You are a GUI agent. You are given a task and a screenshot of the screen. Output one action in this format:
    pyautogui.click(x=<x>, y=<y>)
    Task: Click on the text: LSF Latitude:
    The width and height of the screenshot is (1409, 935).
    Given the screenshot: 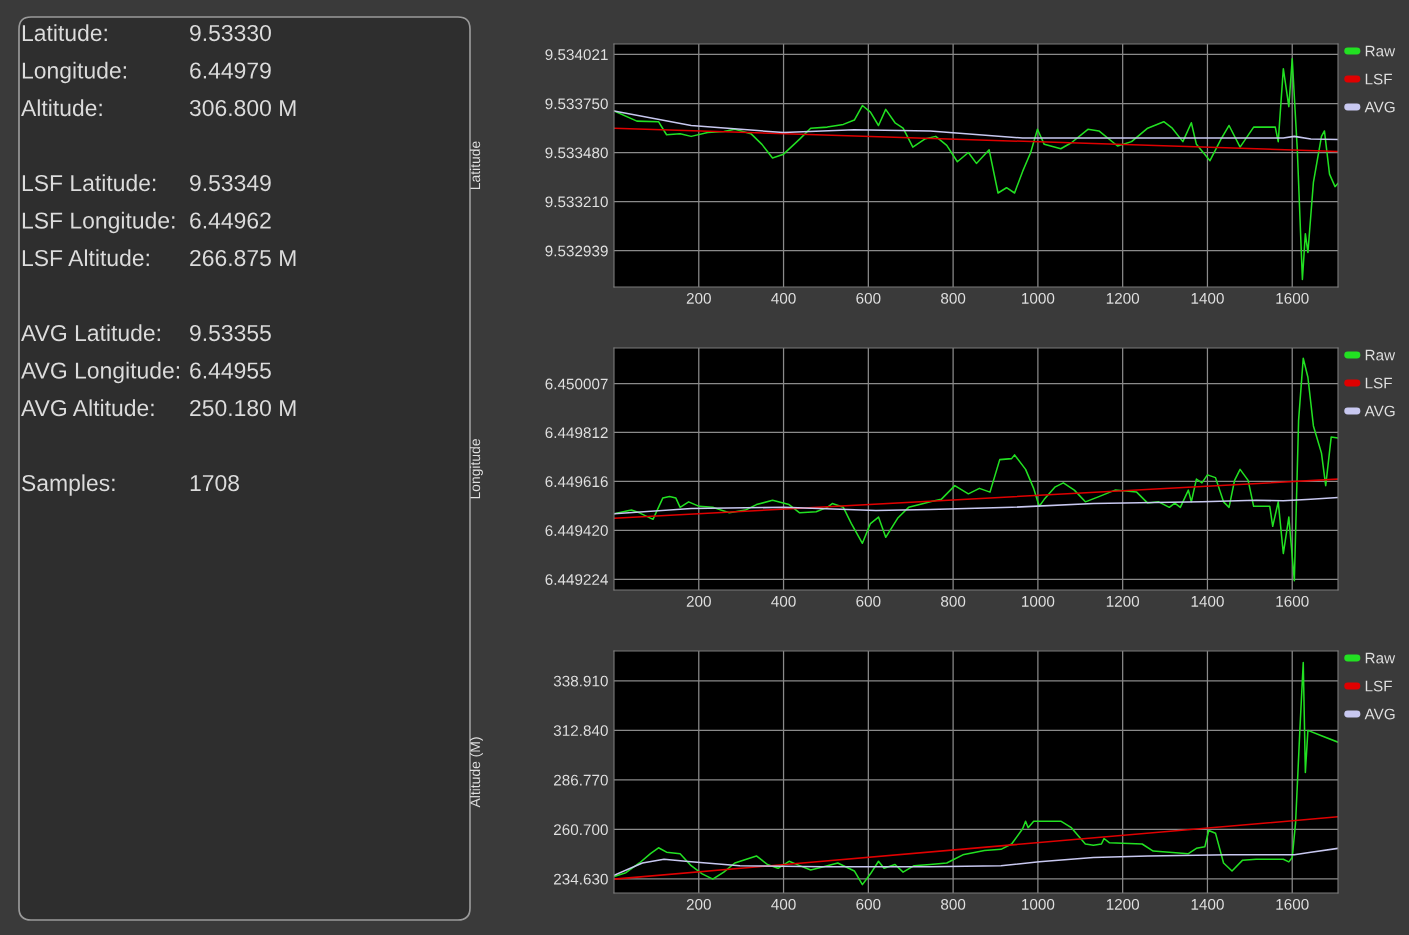 What is the action you would take?
    pyautogui.click(x=89, y=183)
    